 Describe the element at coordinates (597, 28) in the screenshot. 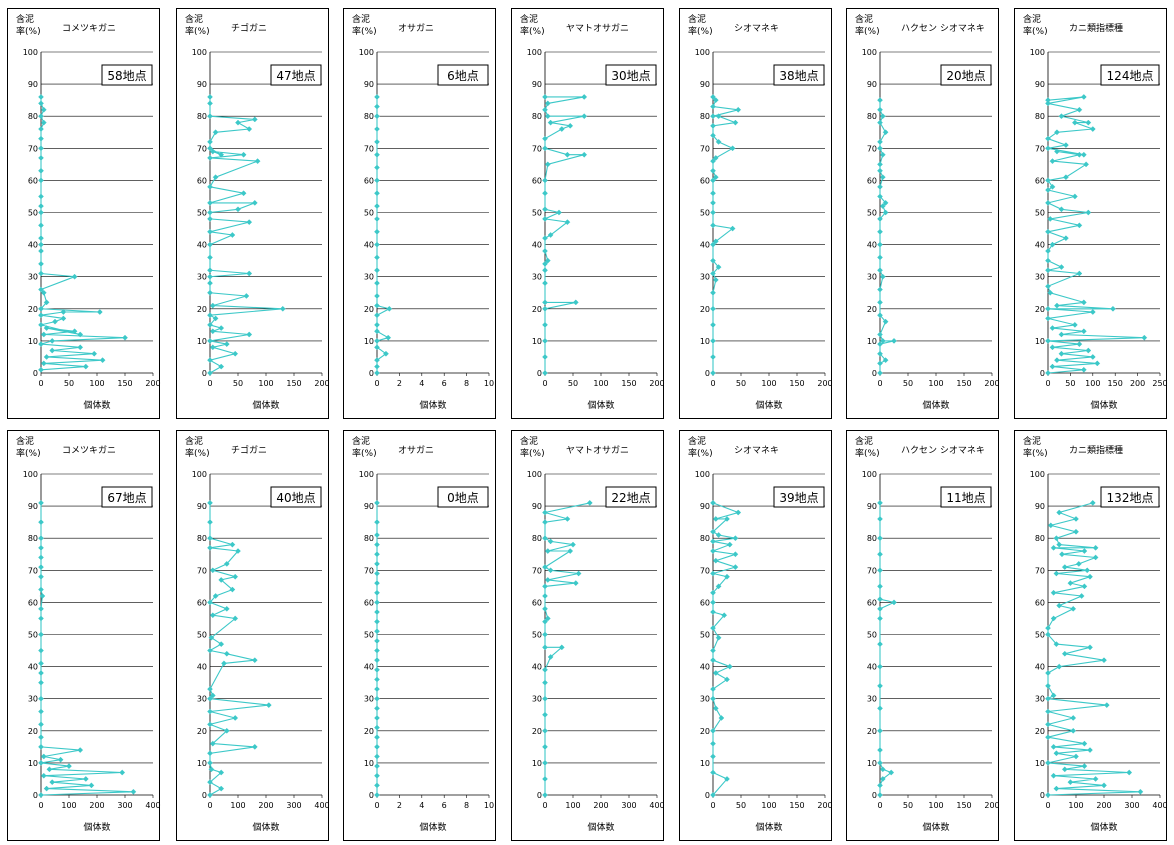

I see `chart-title: ヤマトオサガニ` at that location.